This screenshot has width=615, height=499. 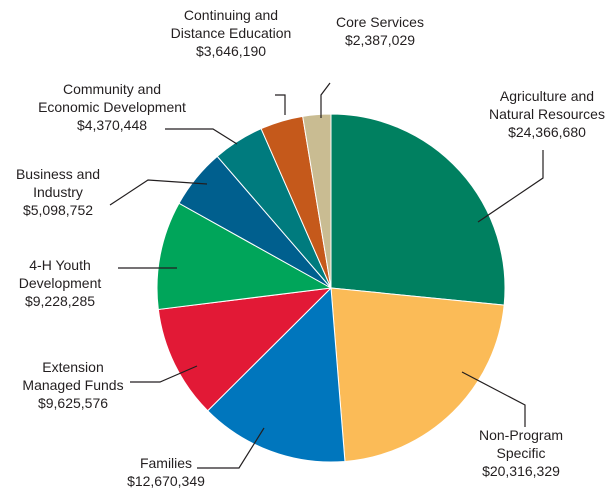 I want to click on pie-slice-agriculture-and-natural-resources, so click(x=418, y=209).